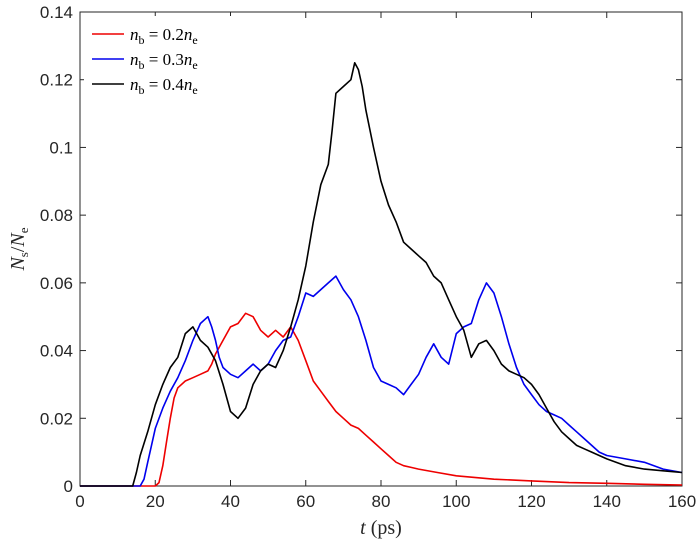 Image resolution: width=700 pixels, height=546 pixels. Describe the element at coordinates (456, 501) in the screenshot. I see `x-tick-label: 100` at that location.